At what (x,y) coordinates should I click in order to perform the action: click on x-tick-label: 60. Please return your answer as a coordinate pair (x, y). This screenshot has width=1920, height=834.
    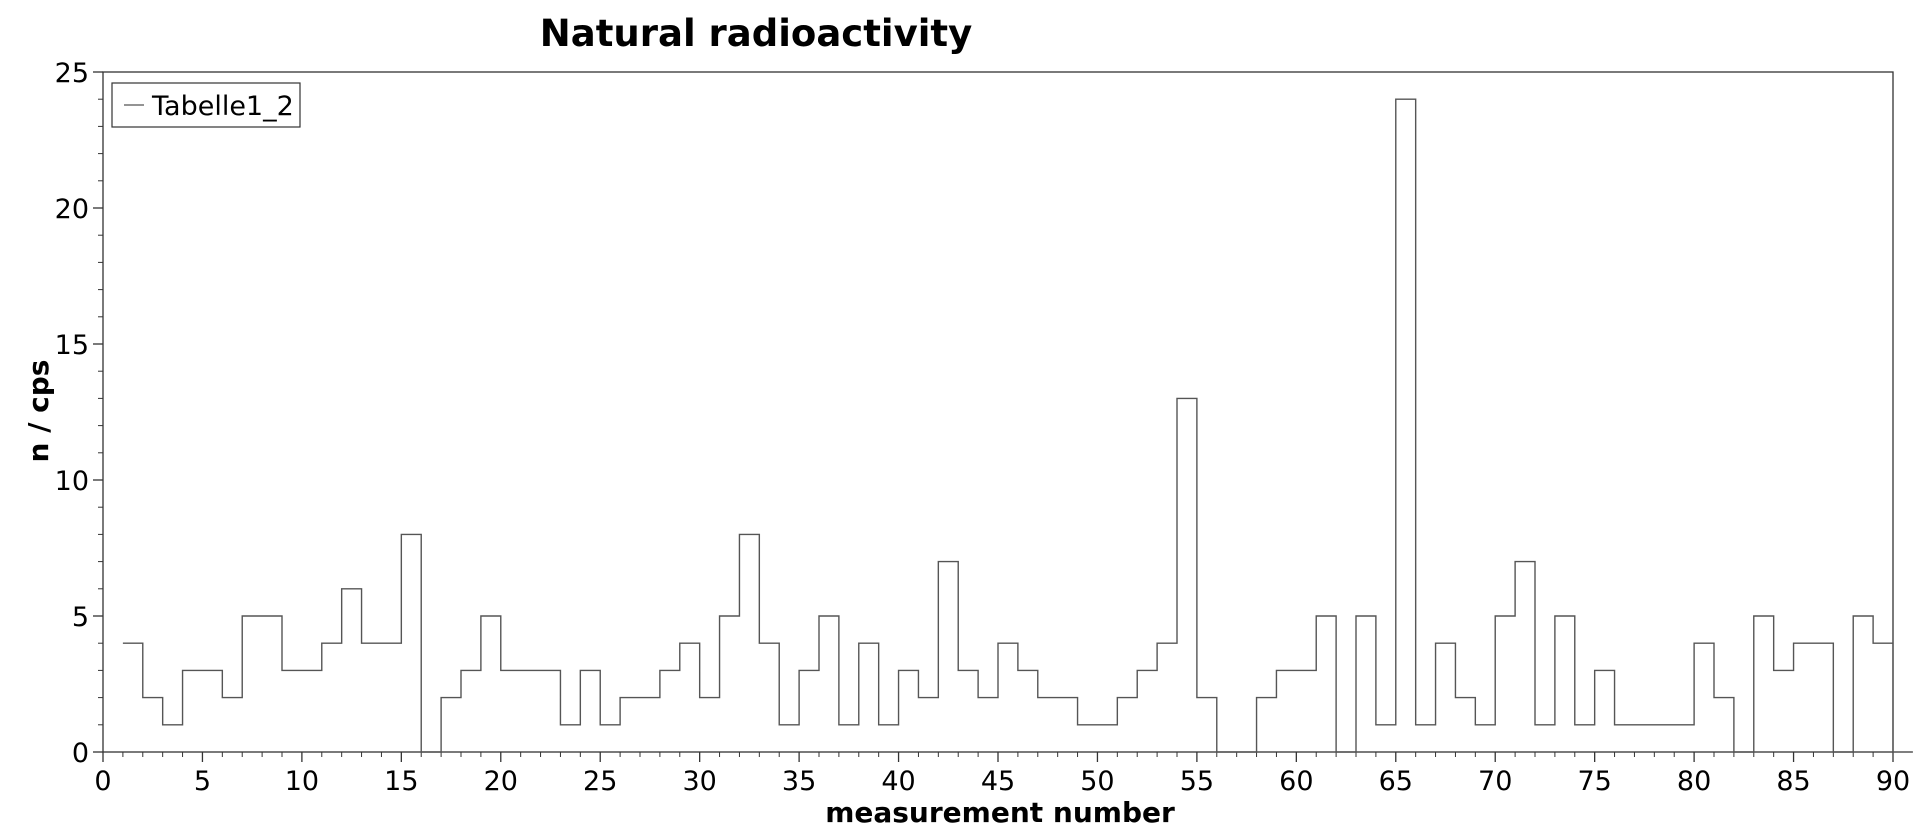
    Looking at the image, I should click on (1296, 781).